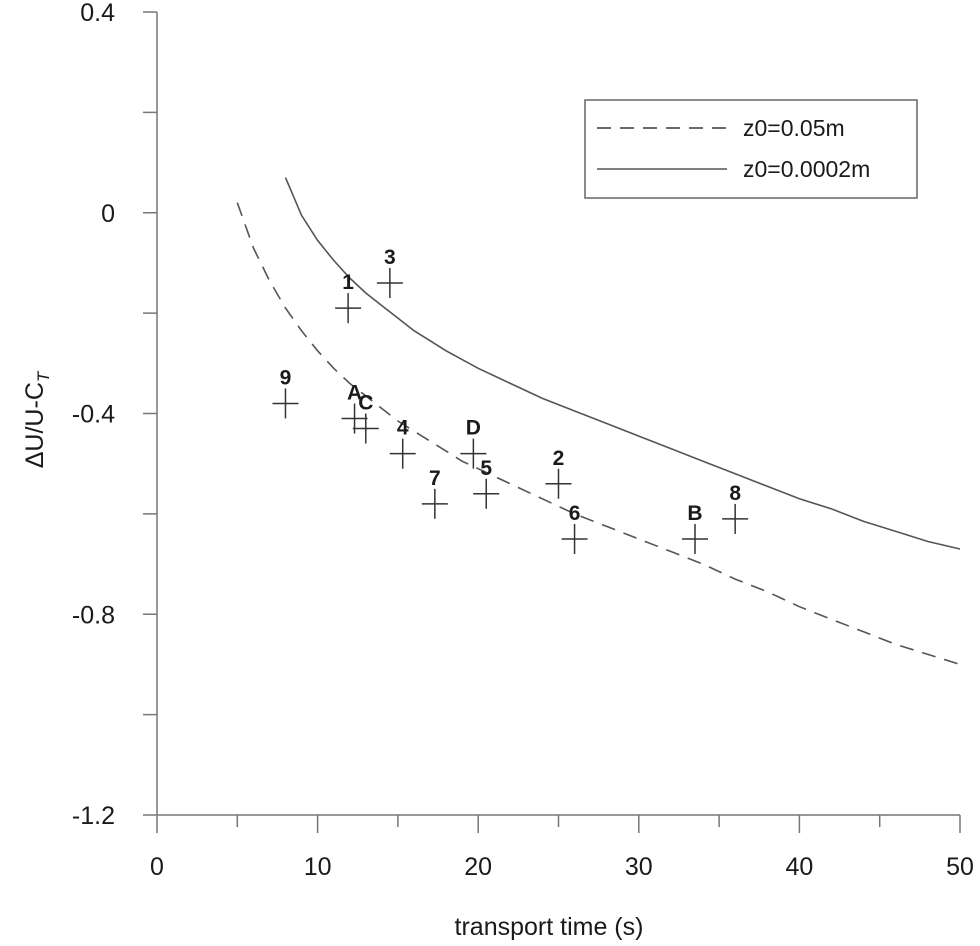 This screenshot has height=946, width=980. I want to click on data-point: B, so click(695, 528).